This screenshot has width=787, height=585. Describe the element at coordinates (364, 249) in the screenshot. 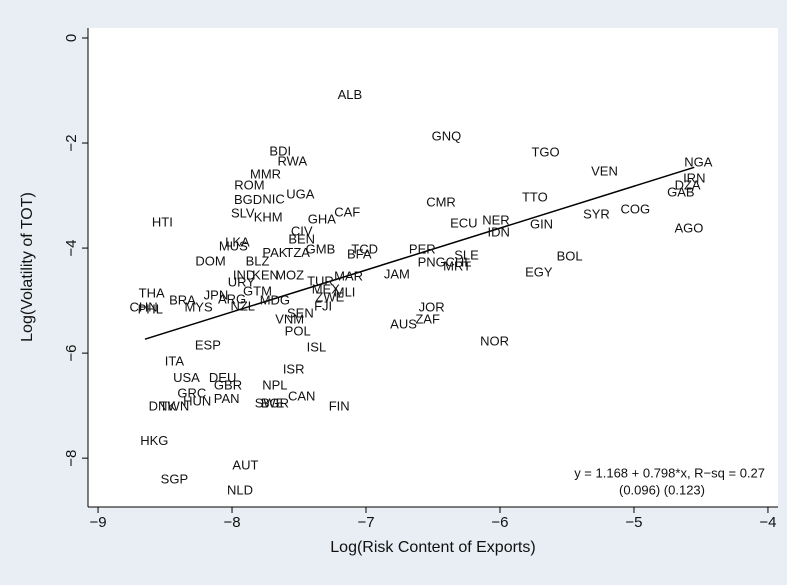

I see `point-label: TCD` at that location.